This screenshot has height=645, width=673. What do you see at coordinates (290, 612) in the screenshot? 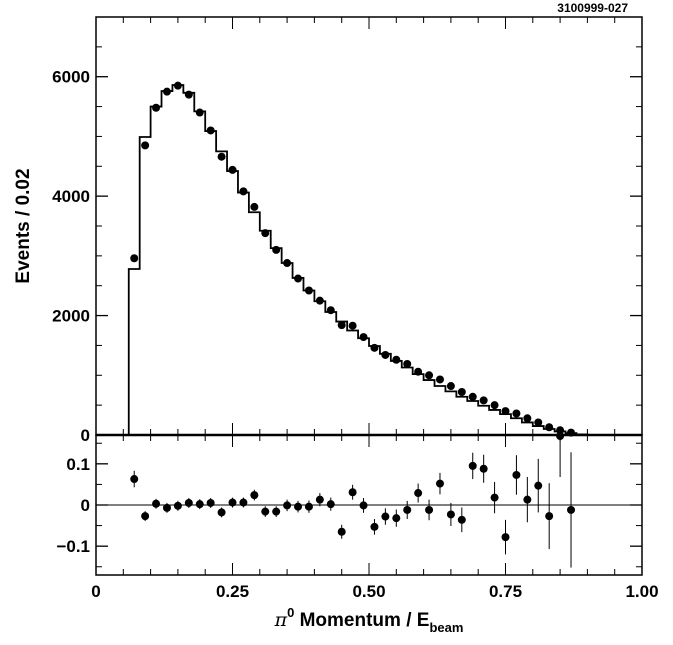
I see `x-axis-title-superscript: 0` at bounding box center [290, 612].